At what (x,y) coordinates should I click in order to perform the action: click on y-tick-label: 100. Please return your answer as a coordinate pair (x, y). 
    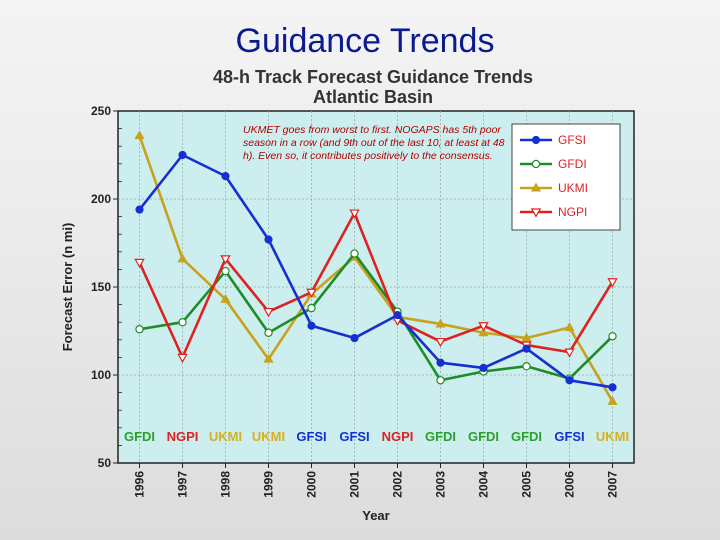
    Looking at the image, I should click on (101, 375).